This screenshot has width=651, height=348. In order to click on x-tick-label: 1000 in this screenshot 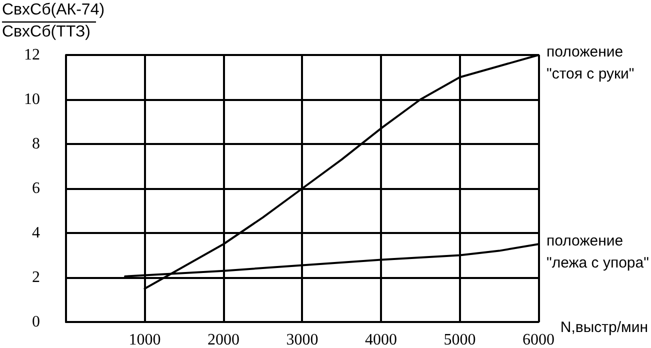, I will do `click(144, 340)`.